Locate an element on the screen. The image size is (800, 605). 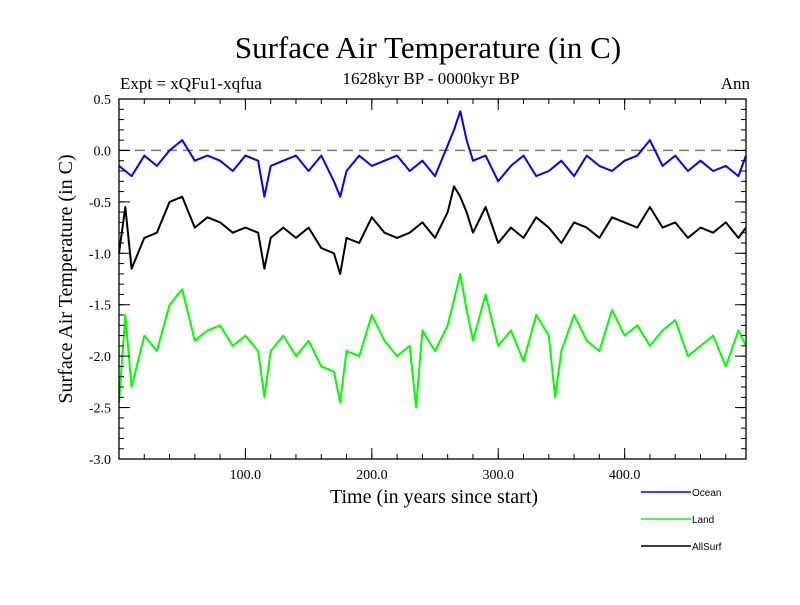
x-axis-label: Time (in years since start) is located at coordinates (434, 497).